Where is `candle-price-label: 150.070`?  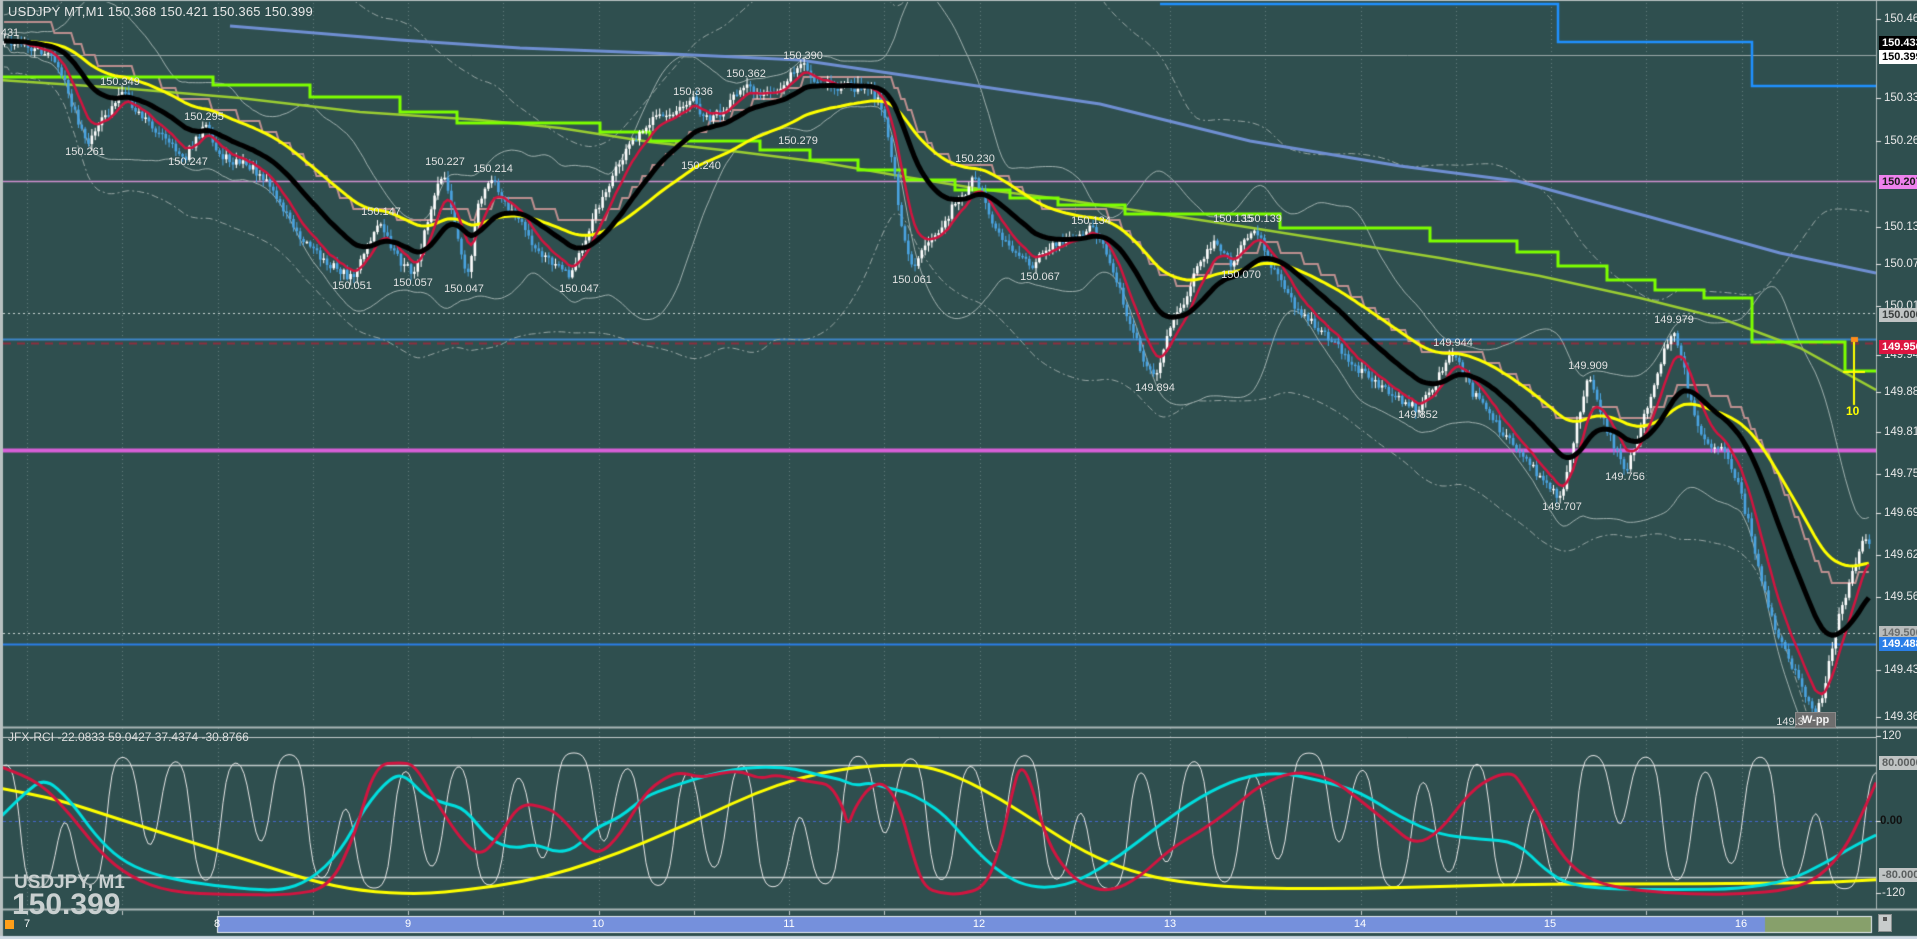
candle-price-label: 150.070 is located at coordinates (1241, 275).